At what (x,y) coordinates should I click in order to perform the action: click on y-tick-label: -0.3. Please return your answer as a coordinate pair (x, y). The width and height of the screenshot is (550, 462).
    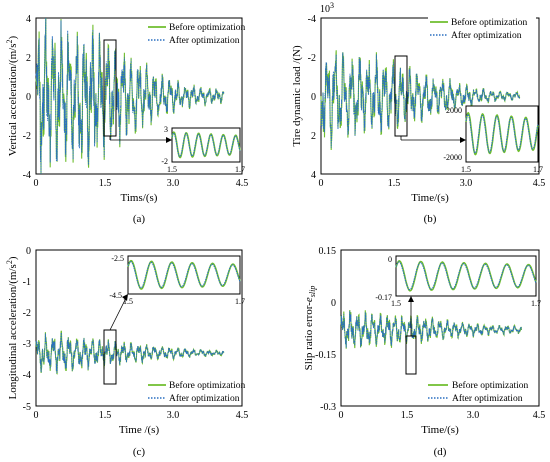
    Looking at the image, I should click on (328, 407).